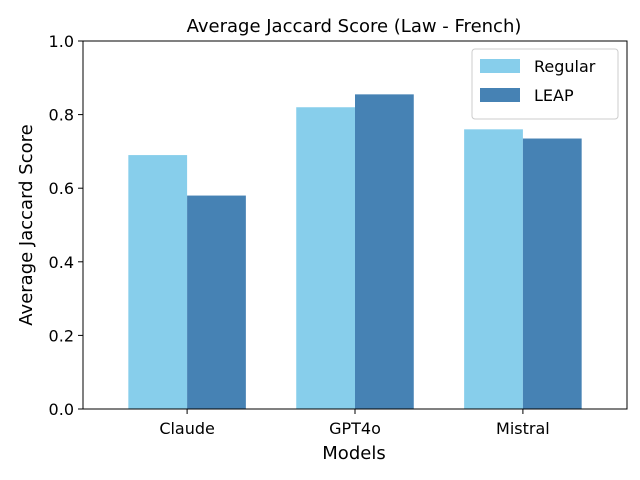  Describe the element at coordinates (353, 453) in the screenshot. I see `x-axis-label: Models` at that location.